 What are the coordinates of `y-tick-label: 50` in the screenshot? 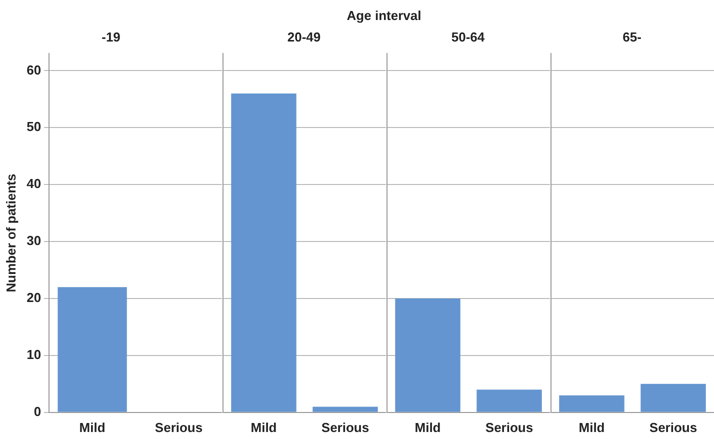 It's located at (34, 126).